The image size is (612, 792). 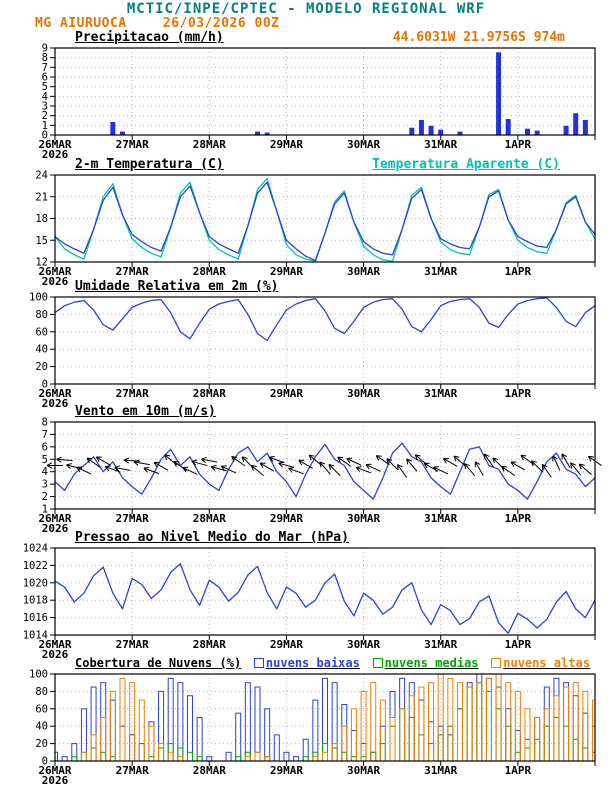 What do you see at coordinates (312, 663) in the screenshot?
I see `low-cloud-label: nuvens baixas` at bounding box center [312, 663].